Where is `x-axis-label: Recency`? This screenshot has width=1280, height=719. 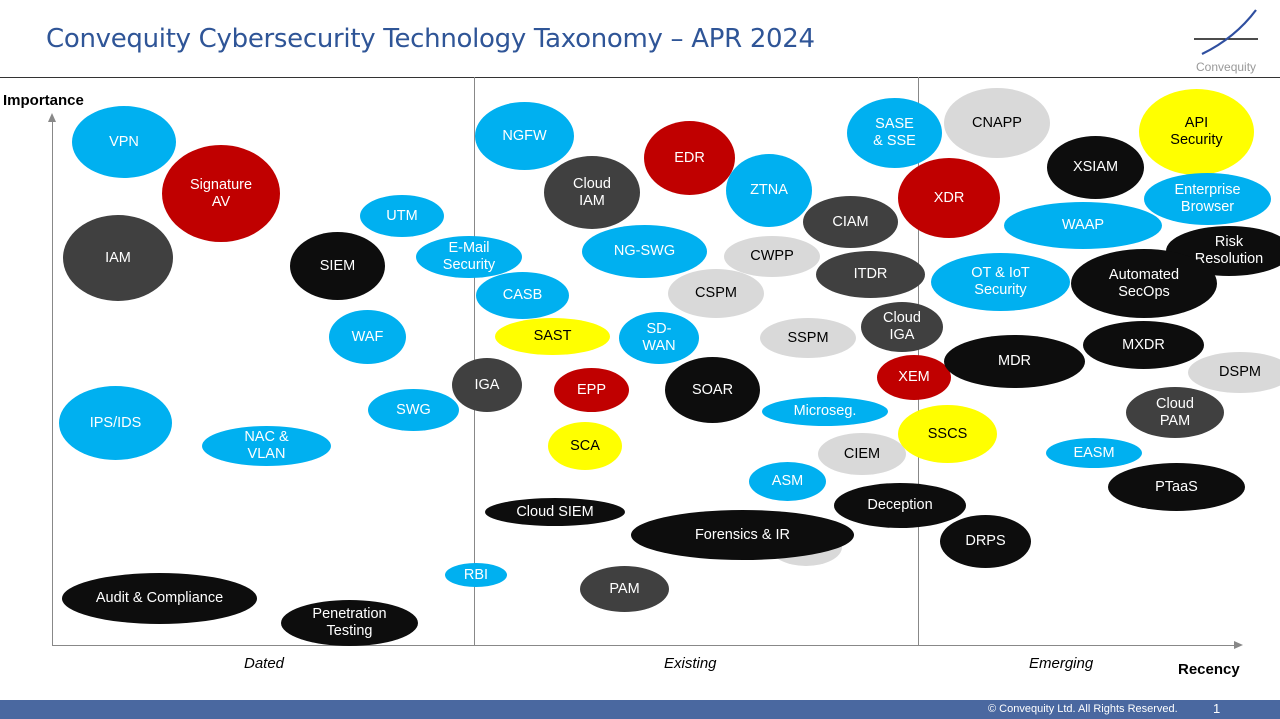 x-axis-label: Recency is located at coordinates (1209, 669).